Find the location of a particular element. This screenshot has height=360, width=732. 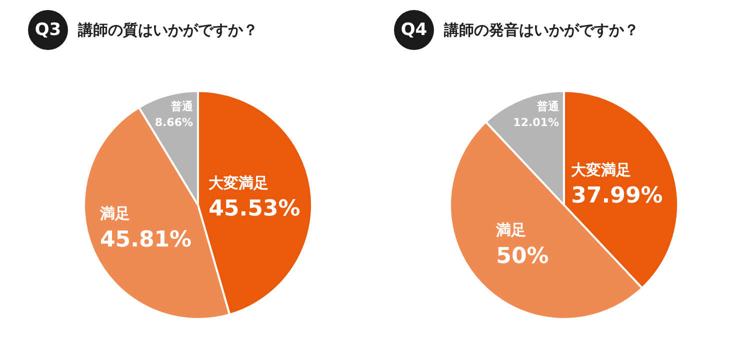

data-label: 8.66% is located at coordinates (173, 122).